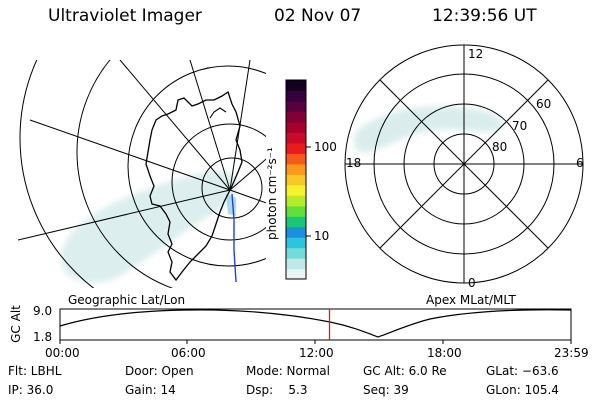 The width and height of the screenshot is (600, 400). I want to click on status-ip: IP: 36.0, so click(31, 390).